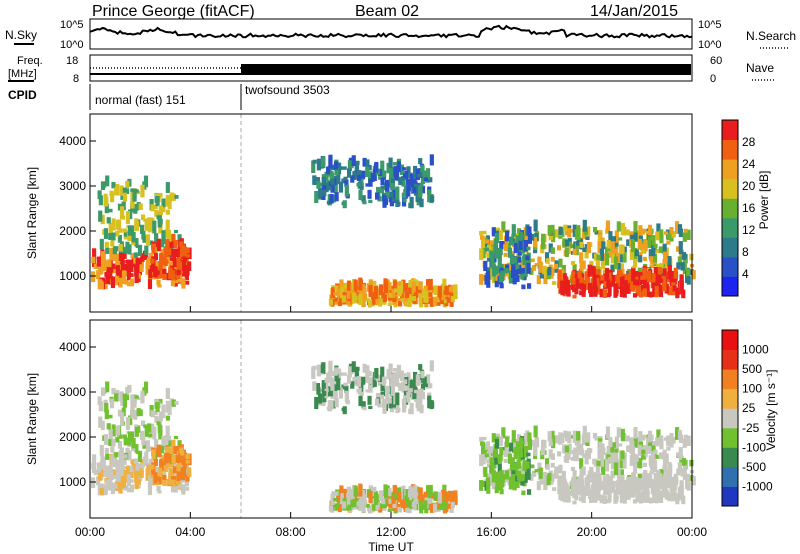 The image size is (800, 554). Describe the element at coordinates (21, 35) in the screenshot. I see `noise-sky-label: N.Sky` at that location.